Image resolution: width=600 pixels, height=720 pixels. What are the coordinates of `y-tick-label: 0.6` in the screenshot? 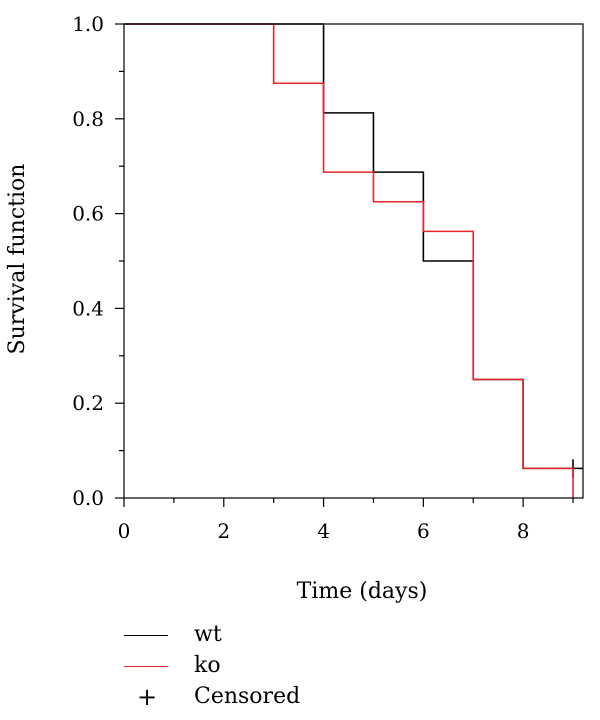 It's located at (88, 214).